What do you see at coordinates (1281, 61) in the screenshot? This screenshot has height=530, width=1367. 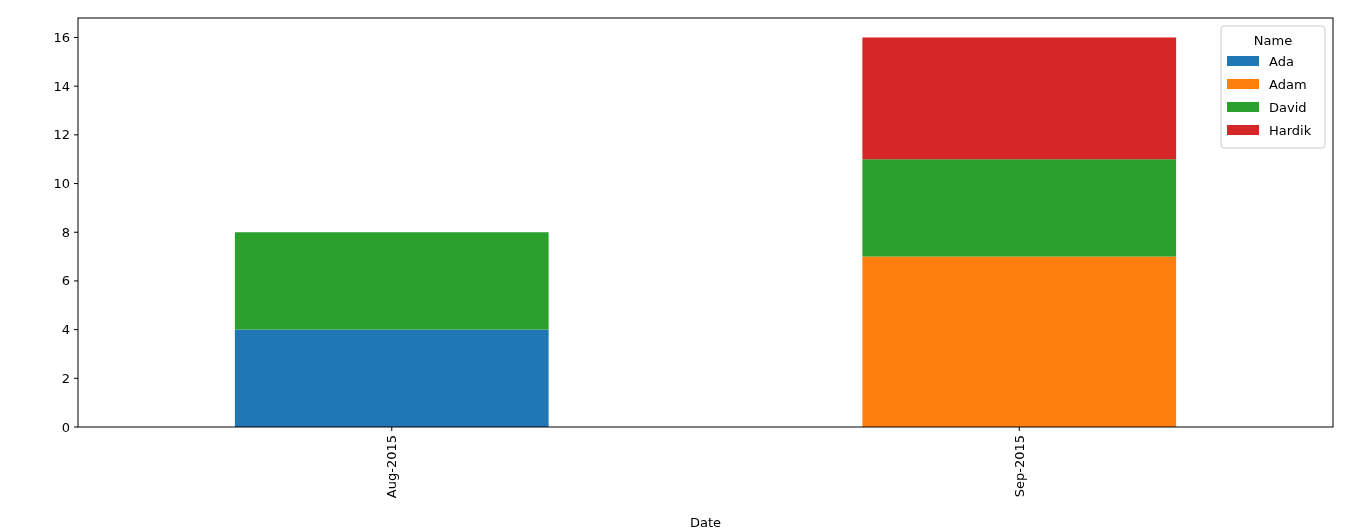 I see `legend-label: Ada` at bounding box center [1281, 61].